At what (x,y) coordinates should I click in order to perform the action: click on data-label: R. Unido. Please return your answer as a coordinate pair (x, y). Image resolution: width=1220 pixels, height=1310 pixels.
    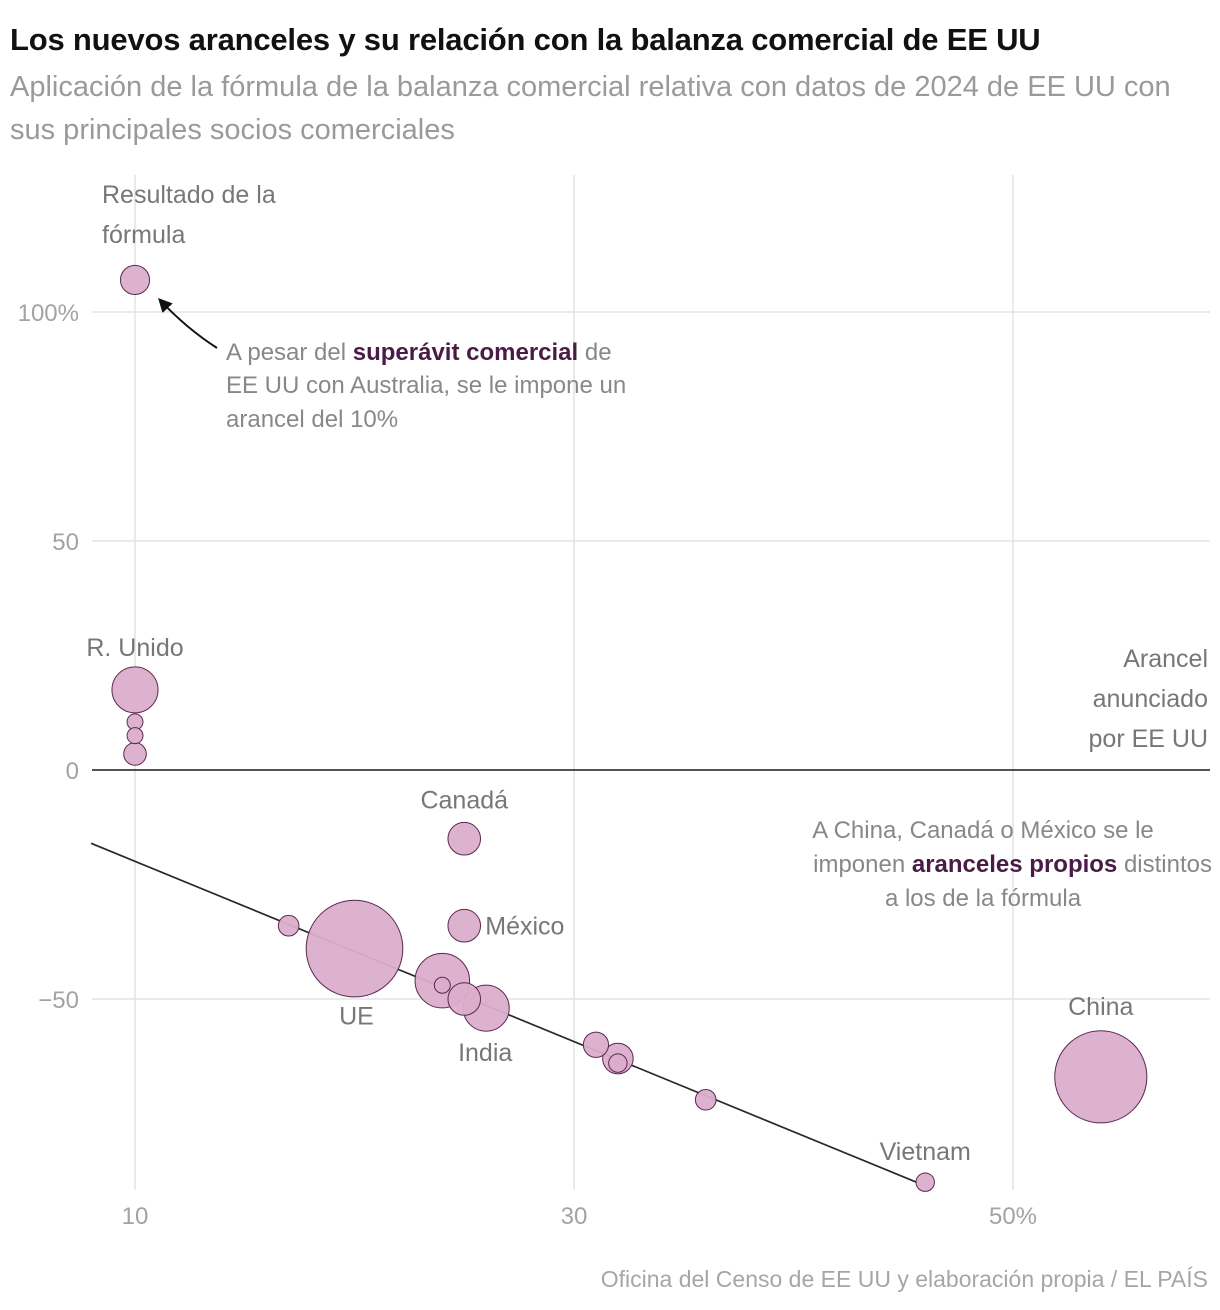
    Looking at the image, I should click on (134, 648).